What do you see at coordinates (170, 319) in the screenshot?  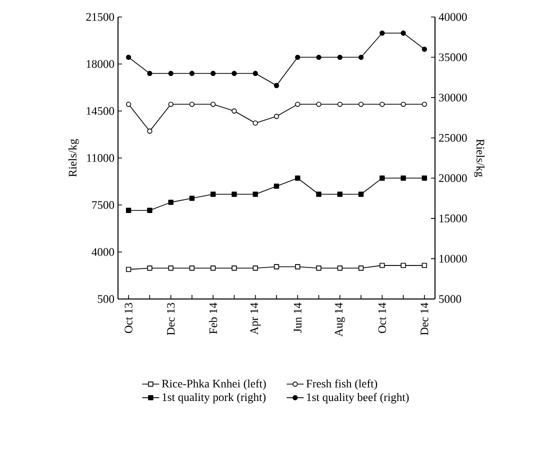 I see `x-tick-label: Dec 13` at bounding box center [170, 319].